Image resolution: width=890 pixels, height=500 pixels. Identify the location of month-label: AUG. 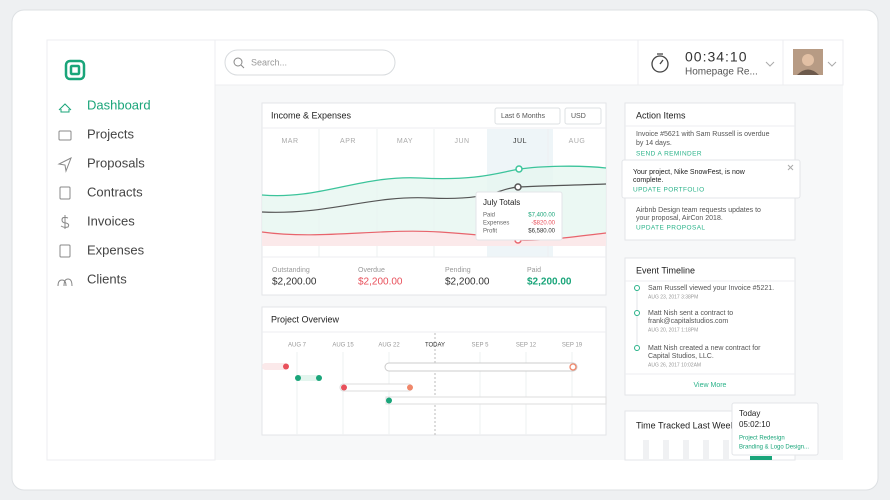
(577, 141).